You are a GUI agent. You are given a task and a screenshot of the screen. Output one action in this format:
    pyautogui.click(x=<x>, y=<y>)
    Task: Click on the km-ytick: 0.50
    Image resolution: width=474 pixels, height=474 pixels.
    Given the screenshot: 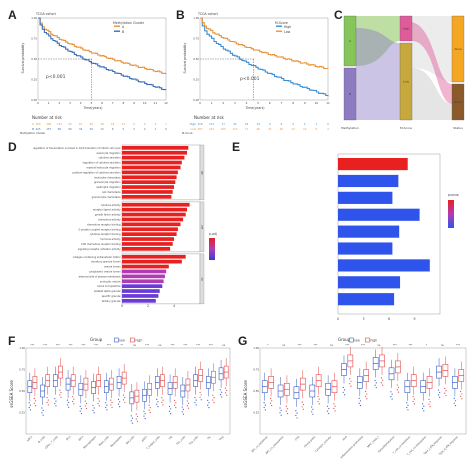 What is the action you would take?
    pyautogui.click(x=196, y=59)
    